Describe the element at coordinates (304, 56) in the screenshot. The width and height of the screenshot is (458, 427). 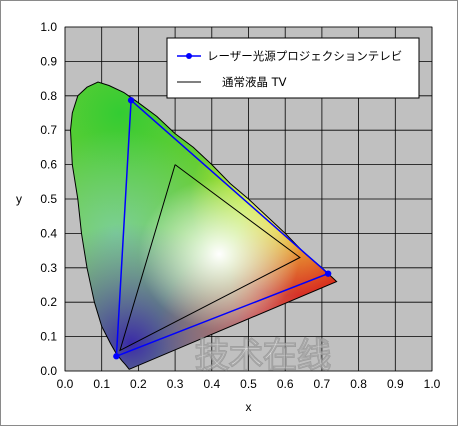
I see `legend-label-laser: レーザー光源プロジェクションテレビ` at that location.